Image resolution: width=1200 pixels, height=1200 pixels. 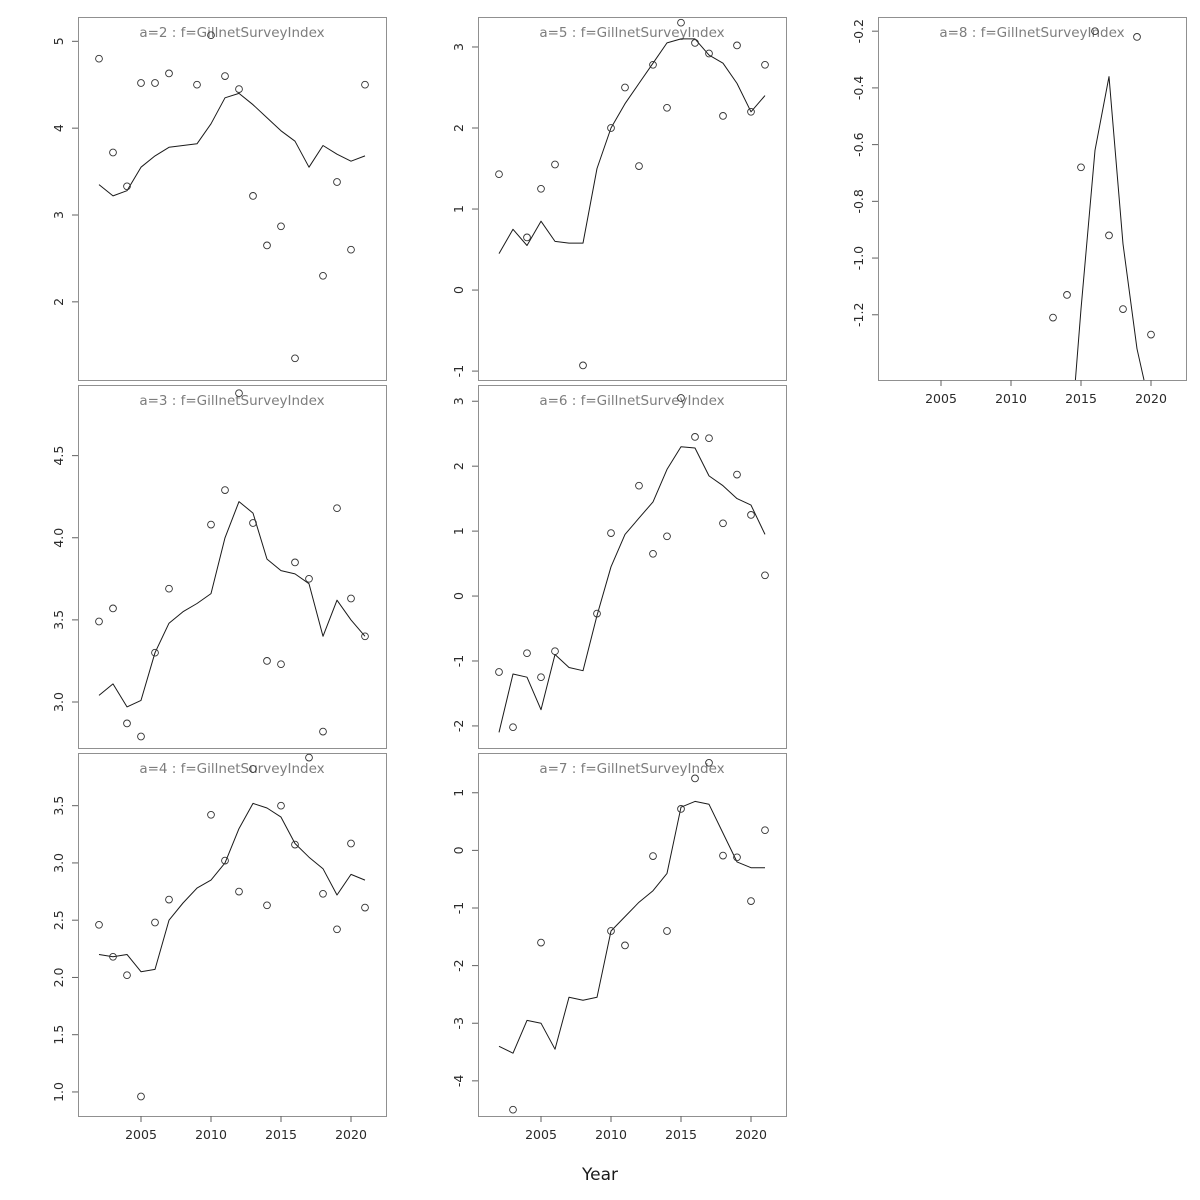 I want to click on y-tick-label: -1, so click(x=458, y=371).